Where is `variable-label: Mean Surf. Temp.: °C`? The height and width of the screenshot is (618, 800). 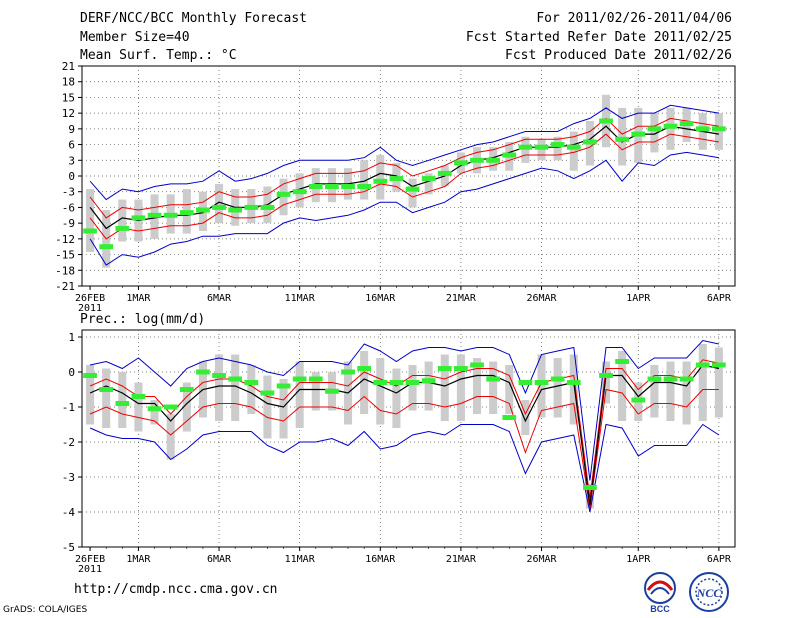 variable-label: Mean Surf. Temp.: °C is located at coordinates (158, 55).